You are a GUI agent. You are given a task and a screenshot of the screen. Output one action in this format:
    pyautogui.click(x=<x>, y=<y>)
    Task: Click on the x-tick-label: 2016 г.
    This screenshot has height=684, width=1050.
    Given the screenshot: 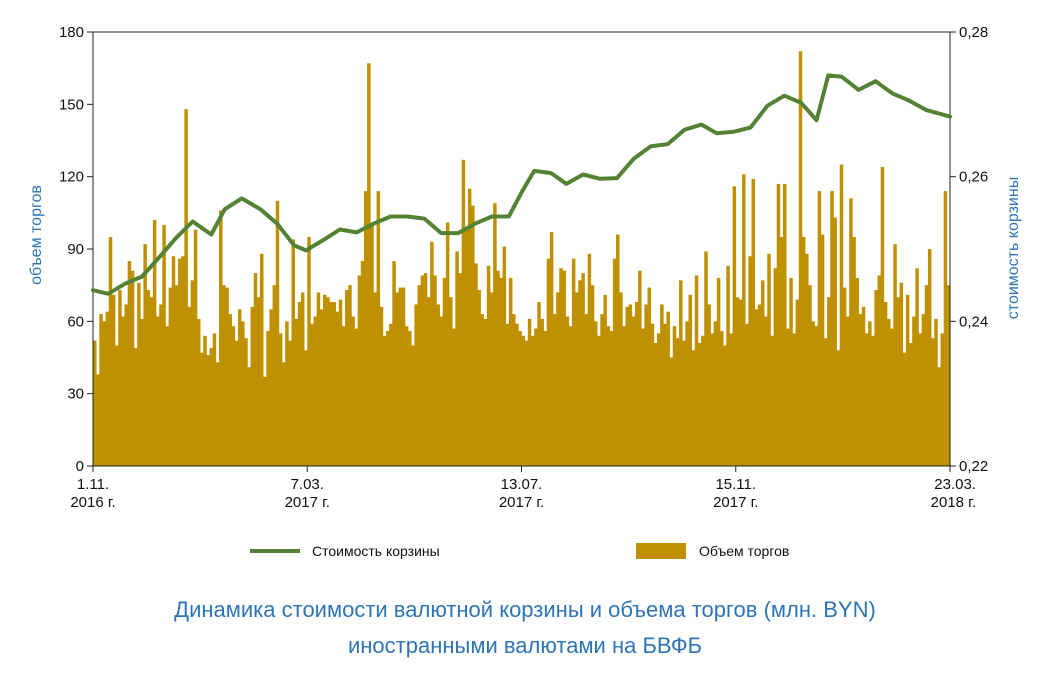 What is the action you would take?
    pyautogui.click(x=92, y=502)
    